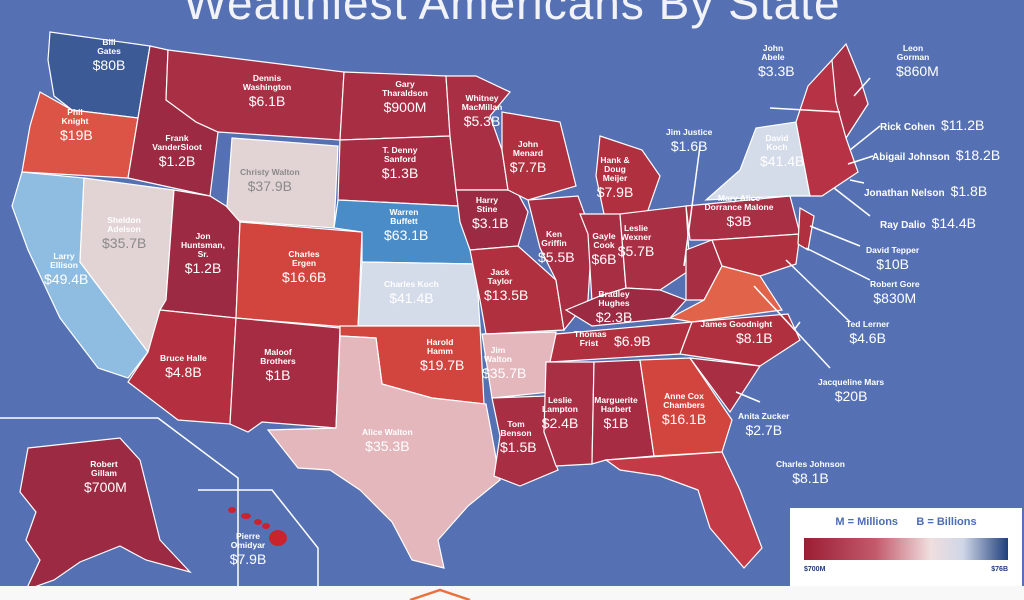 This screenshot has width=1024, height=600. I want to click on label-ms: Leslie Lampton $2.4B, so click(560, 413).